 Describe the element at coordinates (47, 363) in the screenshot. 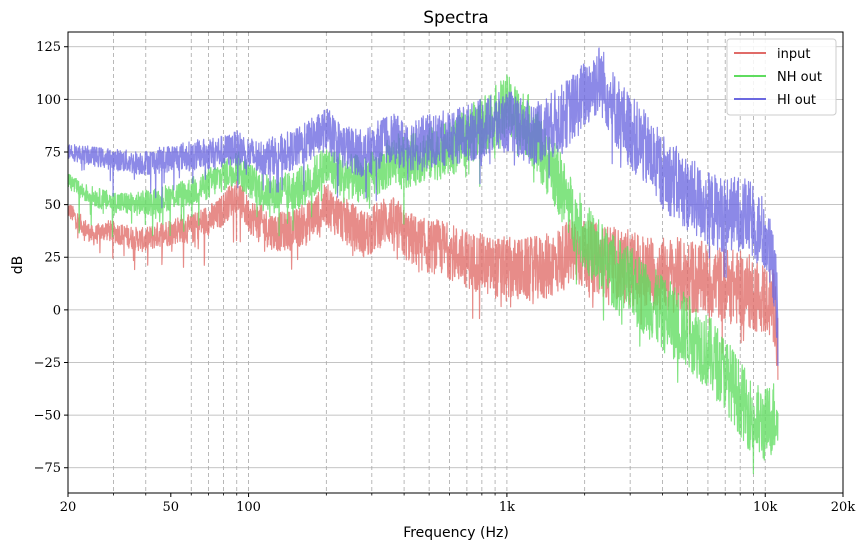

I see `y-tick-label: −25` at that location.